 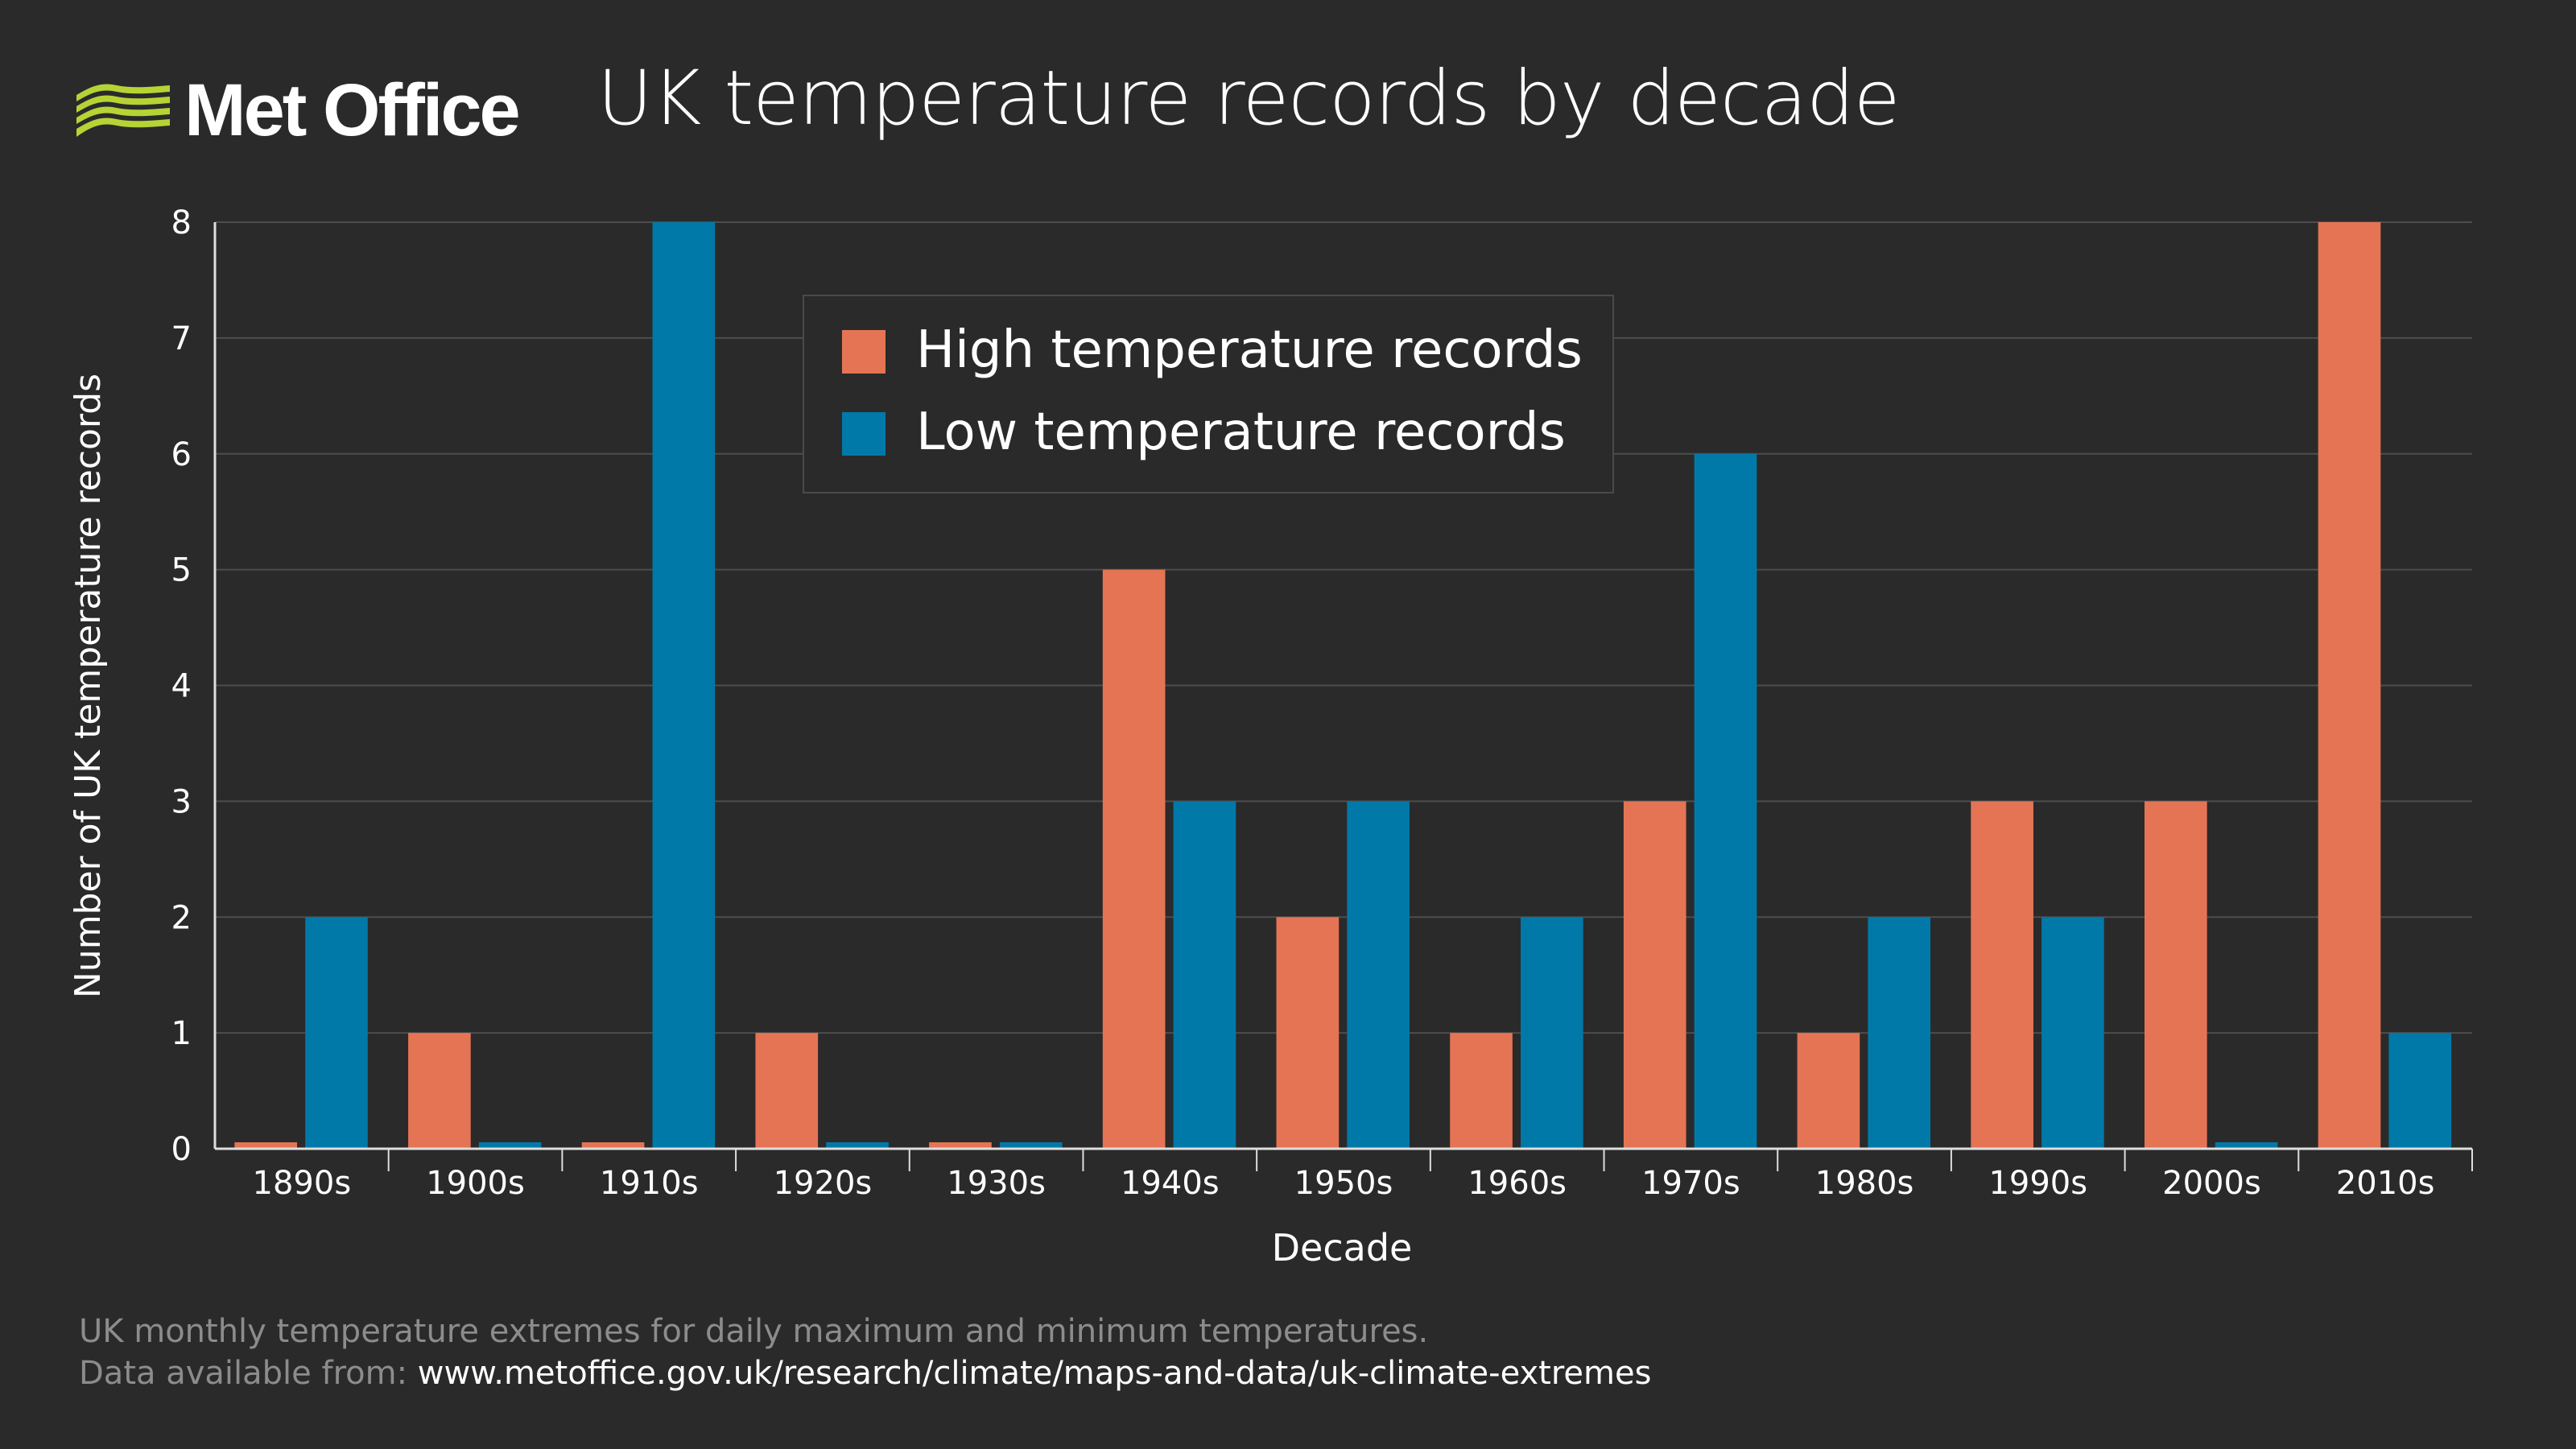 What do you see at coordinates (181, 223) in the screenshot?
I see `y-tick-label: 8` at bounding box center [181, 223].